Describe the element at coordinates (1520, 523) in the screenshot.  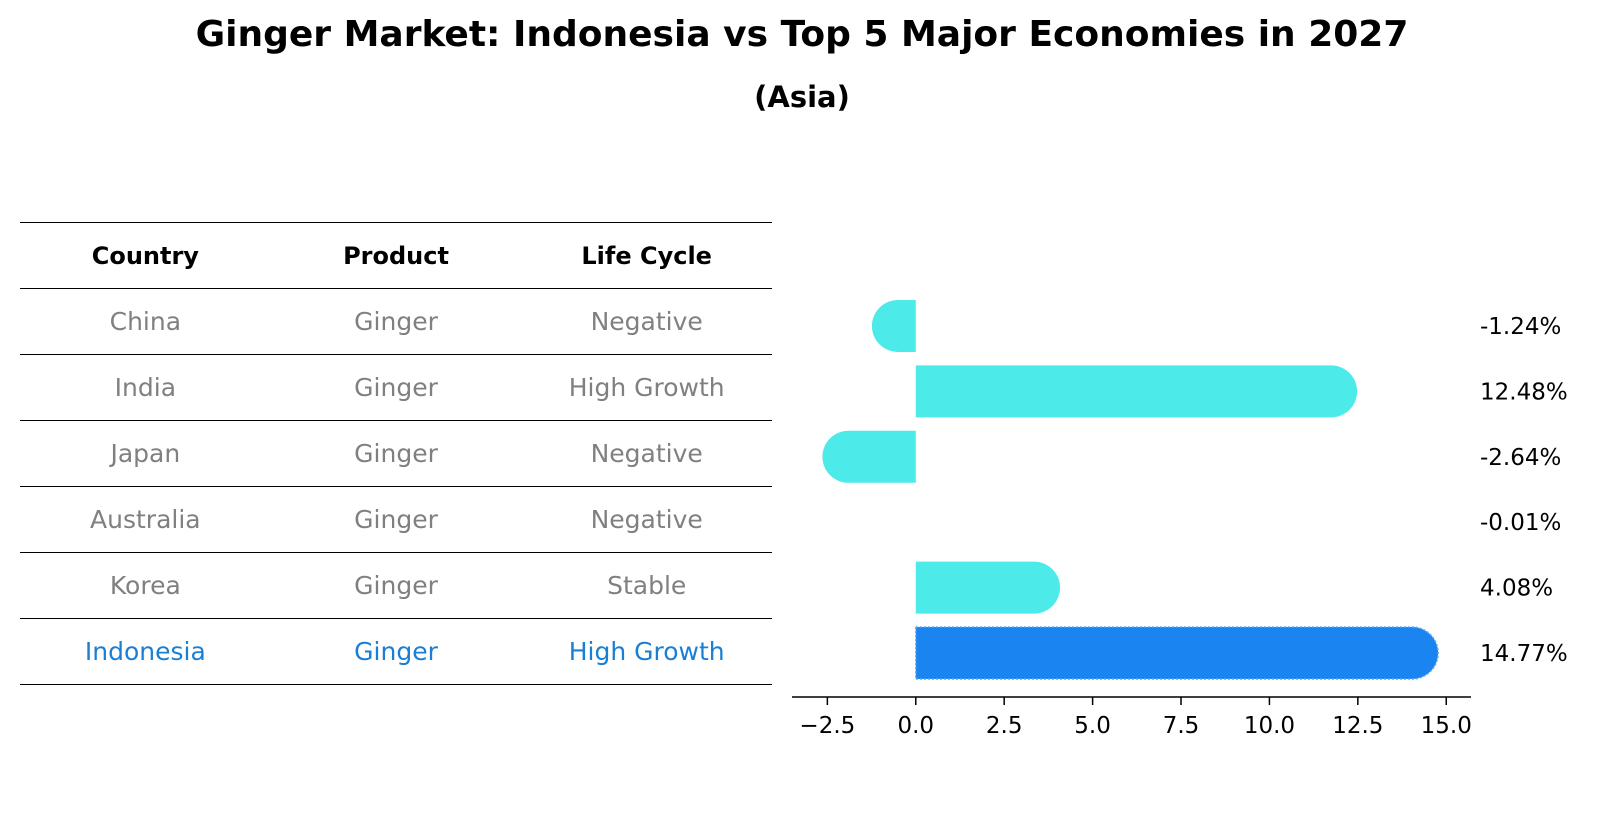
I see `value-label-australia: -0.01%` at that location.